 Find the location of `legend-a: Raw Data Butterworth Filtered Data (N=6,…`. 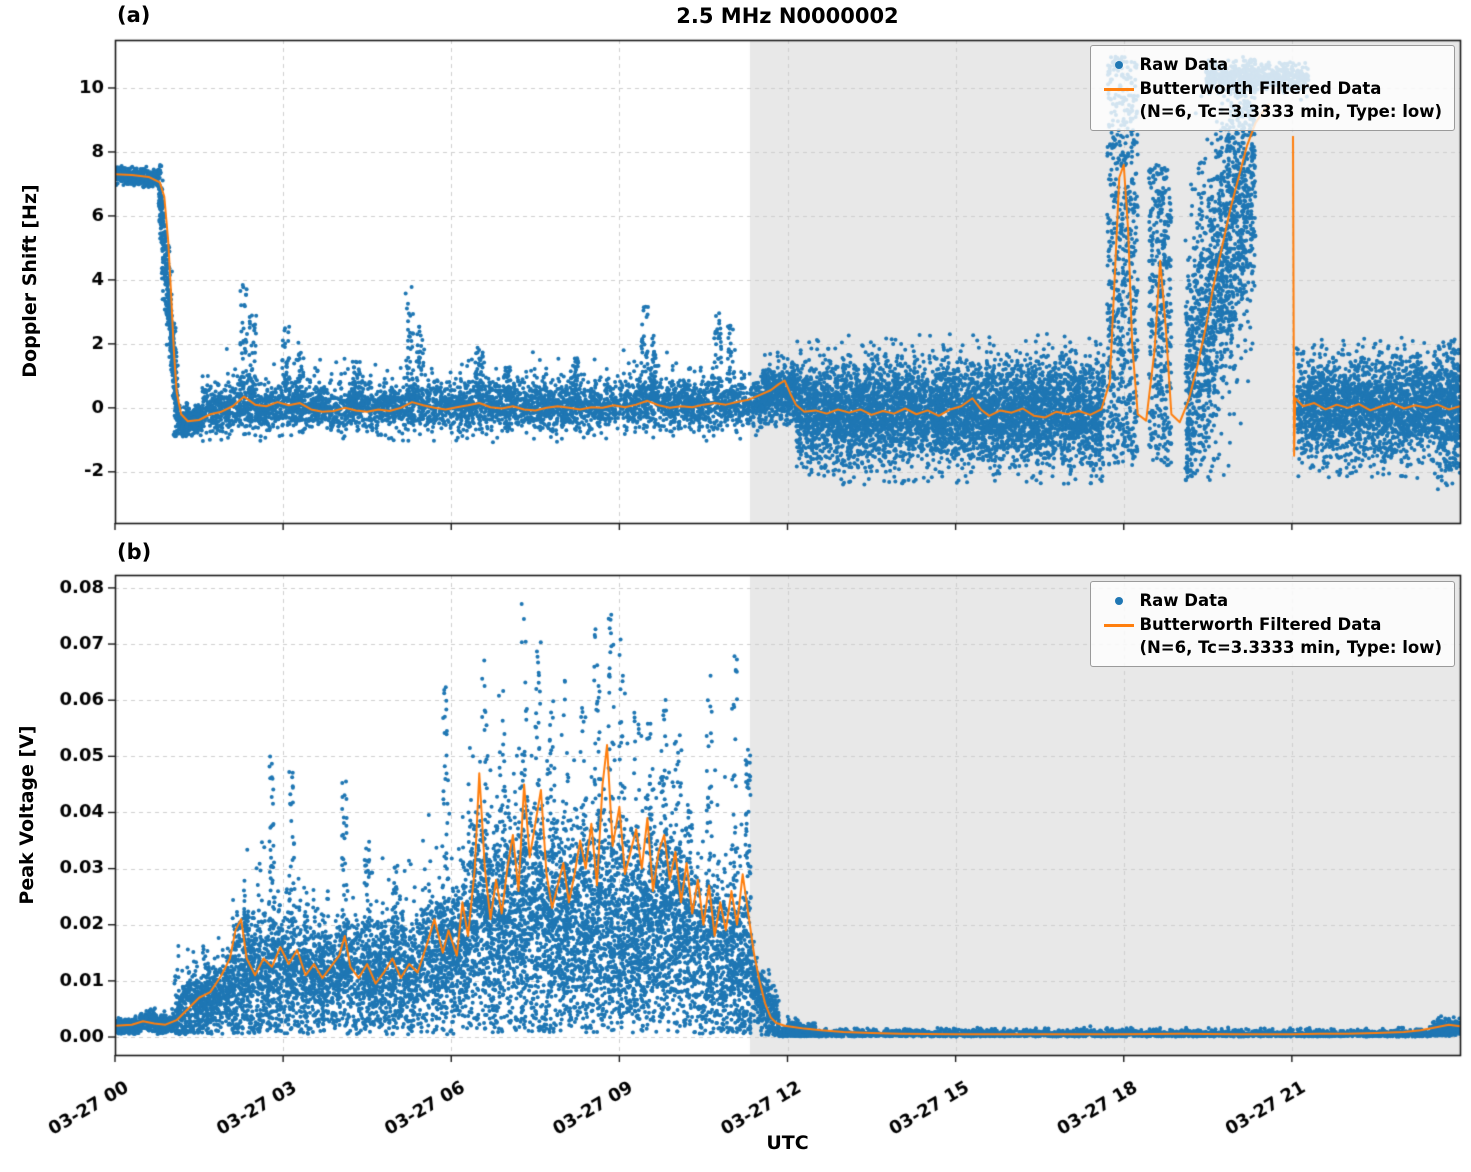

legend-a: Raw Data Butterworth Filtered Data (N=6,… is located at coordinates (1272, 88).